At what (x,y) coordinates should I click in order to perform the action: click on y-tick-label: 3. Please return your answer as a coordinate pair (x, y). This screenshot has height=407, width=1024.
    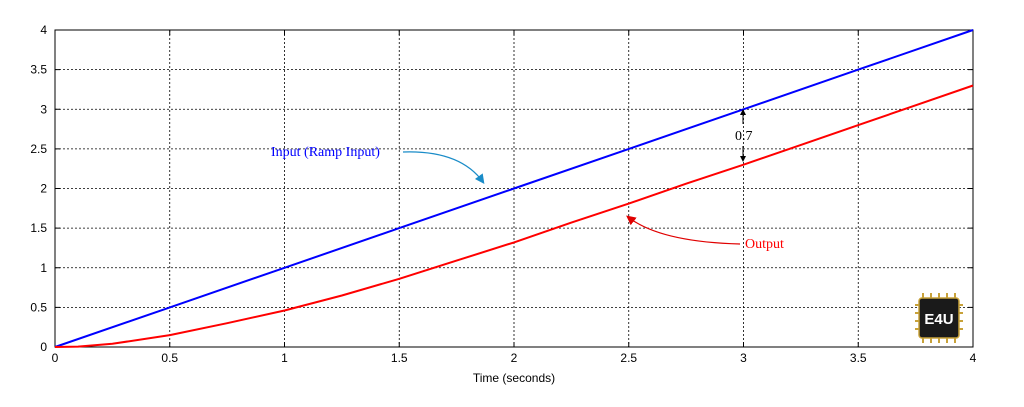
    Looking at the image, I should click on (43, 109).